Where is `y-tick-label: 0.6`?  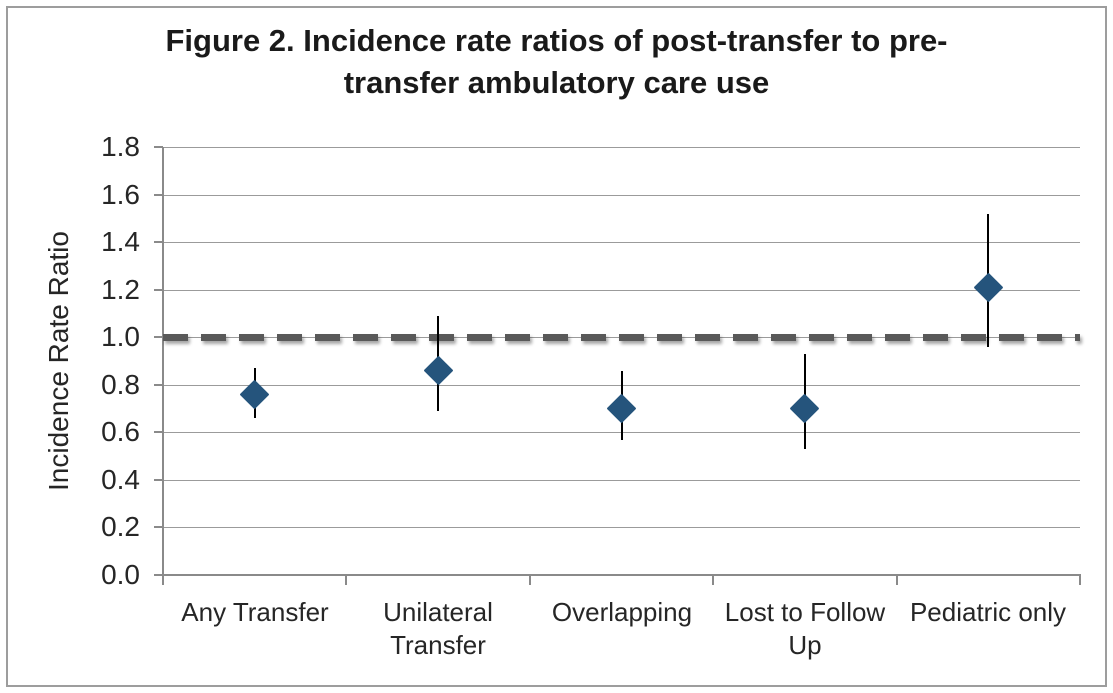
y-tick-label: 0.6 is located at coordinates (120, 431).